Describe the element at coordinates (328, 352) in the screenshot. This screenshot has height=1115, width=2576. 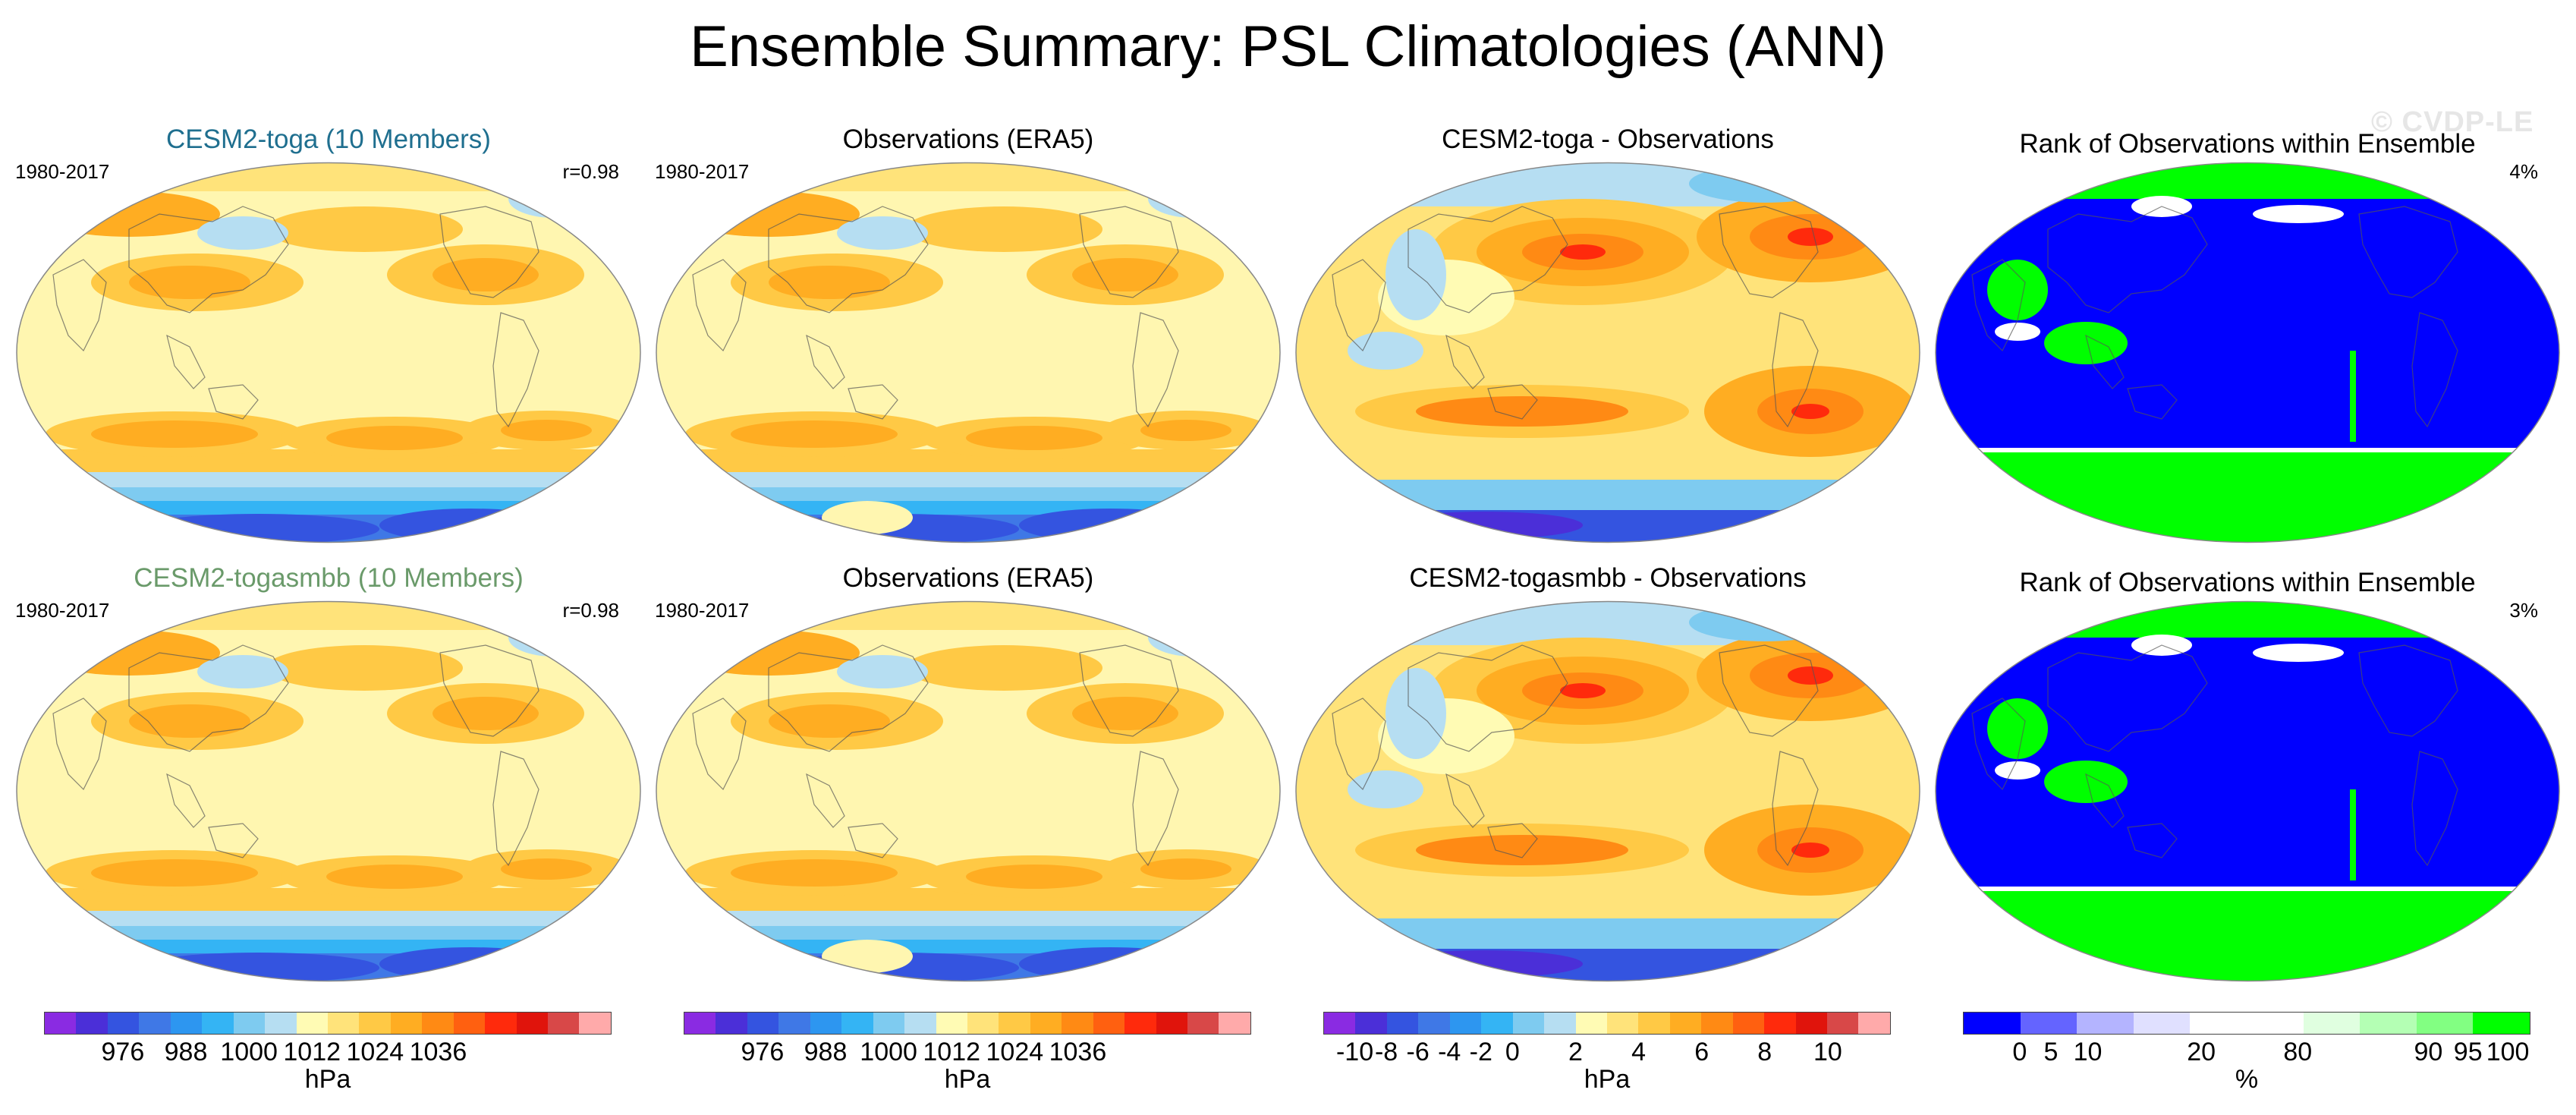
I see `map-model-row1` at that location.